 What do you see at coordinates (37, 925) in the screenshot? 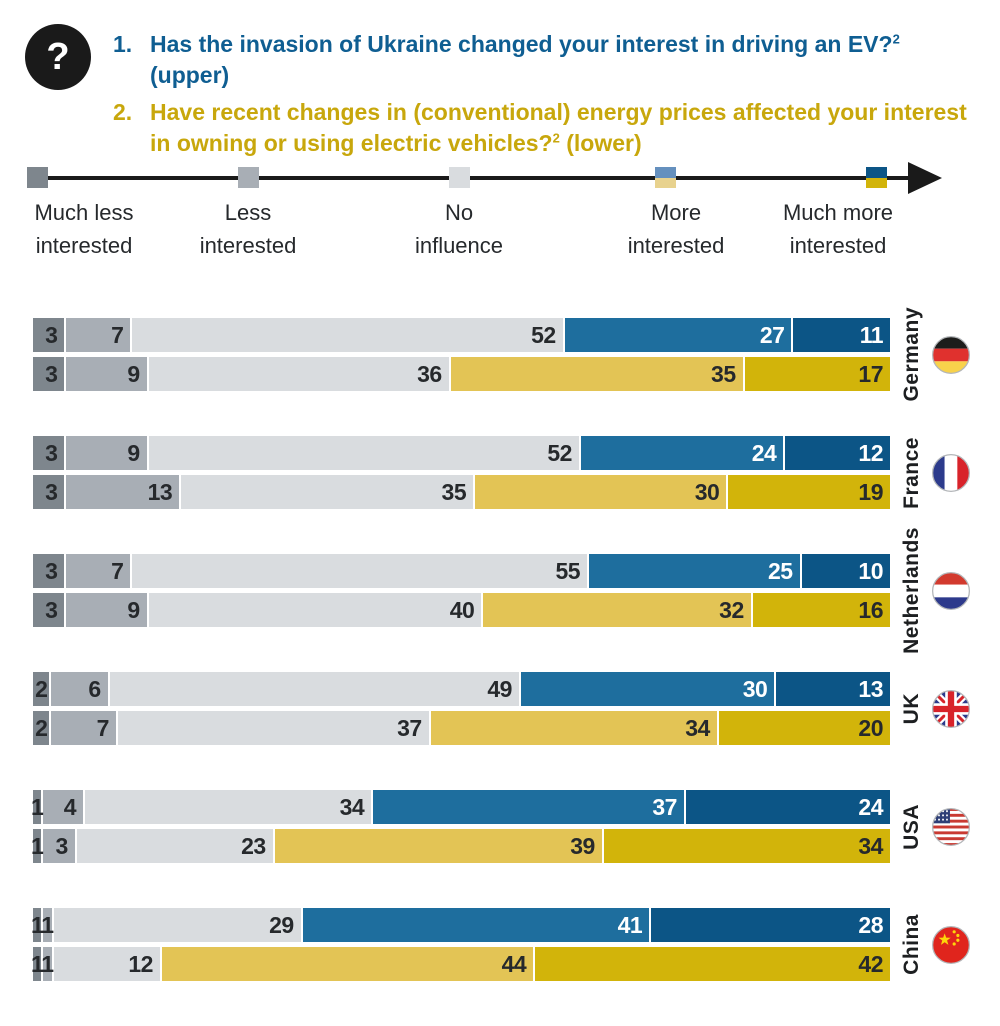
I see `china-upper-segment-much-less-interested: 1` at bounding box center [37, 925].